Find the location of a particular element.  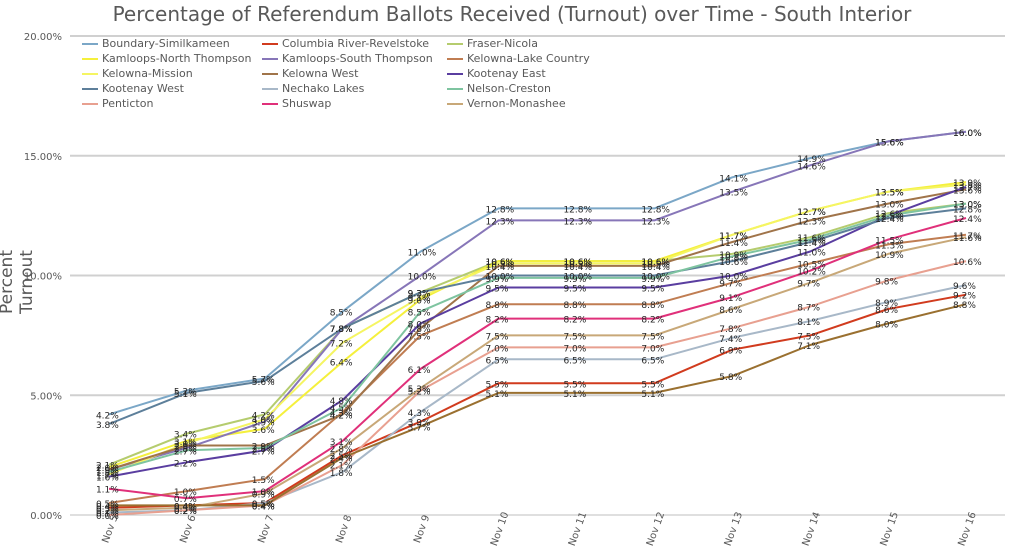

legend-item: Vernon-Monashee is located at coordinates (524, 103).